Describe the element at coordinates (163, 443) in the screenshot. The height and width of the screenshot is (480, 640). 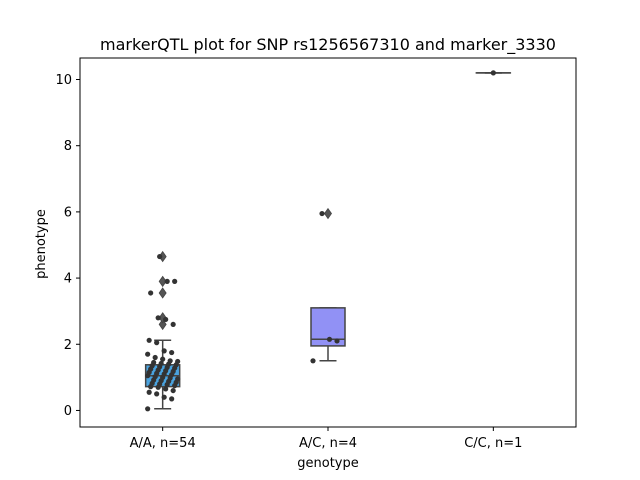
I see `x-tick-label: A/A, n=54` at that location.